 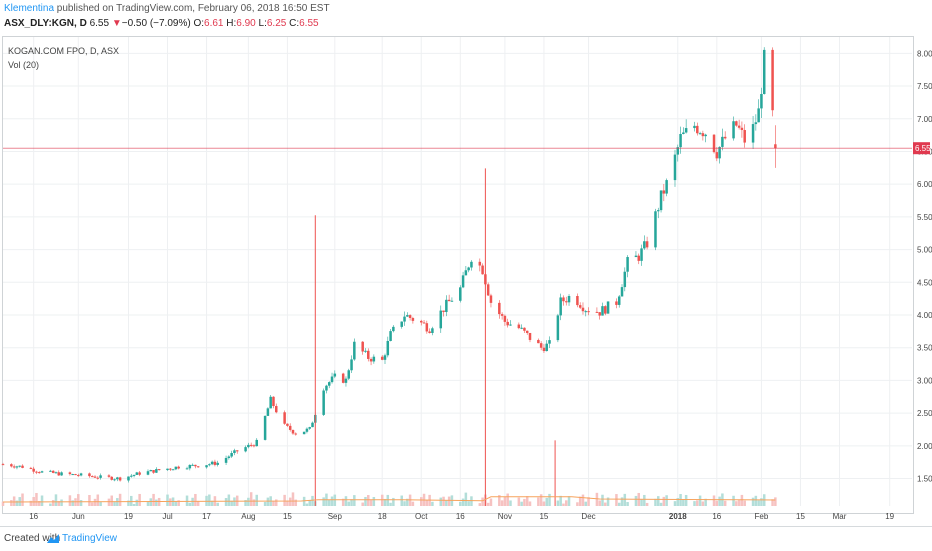 What do you see at coordinates (45, 23) in the screenshot?
I see `symbol-label: ASX_DLY:KGN, D` at bounding box center [45, 23].